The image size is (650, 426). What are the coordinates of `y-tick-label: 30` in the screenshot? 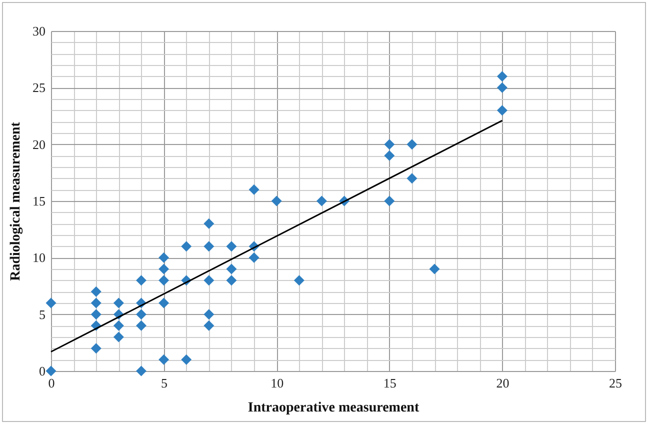 It's located at (39, 31).